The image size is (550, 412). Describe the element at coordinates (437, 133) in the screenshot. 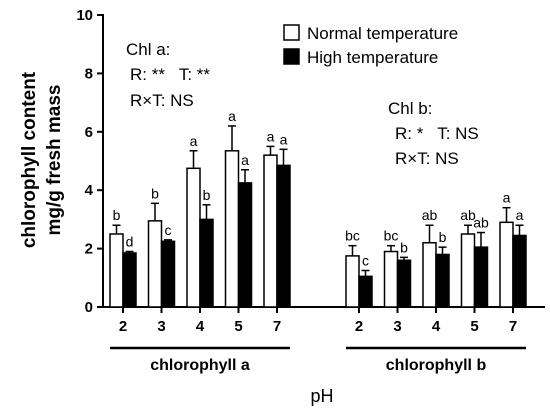

I see `annotation-chl-b-line2: R: * T: NS` at that location.